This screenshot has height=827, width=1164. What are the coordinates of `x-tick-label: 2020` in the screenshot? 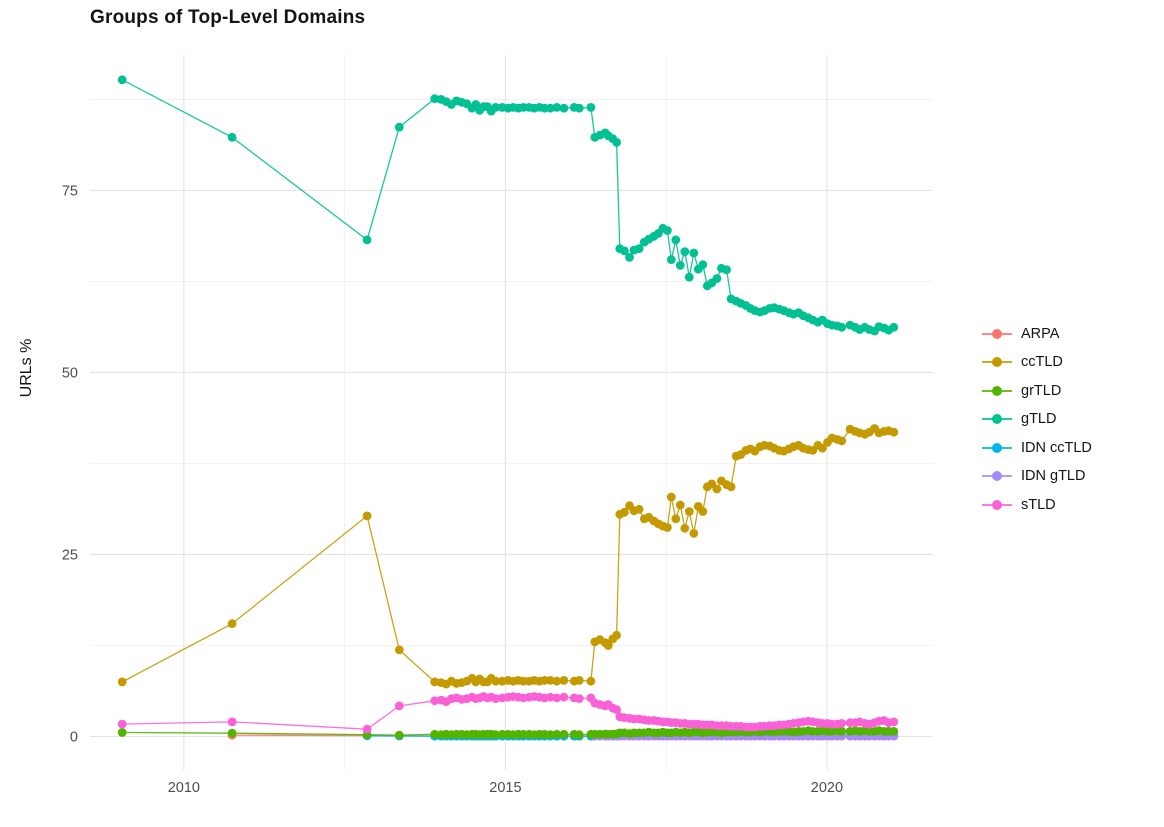 It's located at (827, 788).